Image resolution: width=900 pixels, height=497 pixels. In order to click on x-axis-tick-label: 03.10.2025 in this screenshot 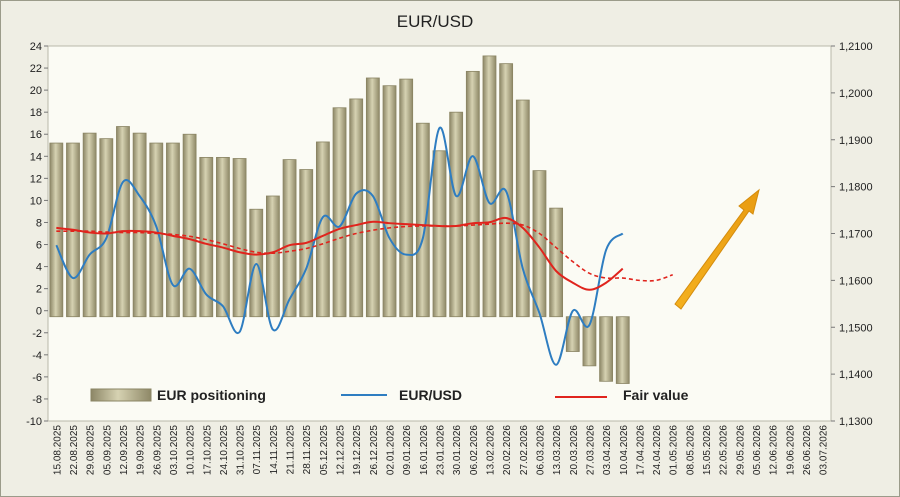, I will do `click(174, 450)`.